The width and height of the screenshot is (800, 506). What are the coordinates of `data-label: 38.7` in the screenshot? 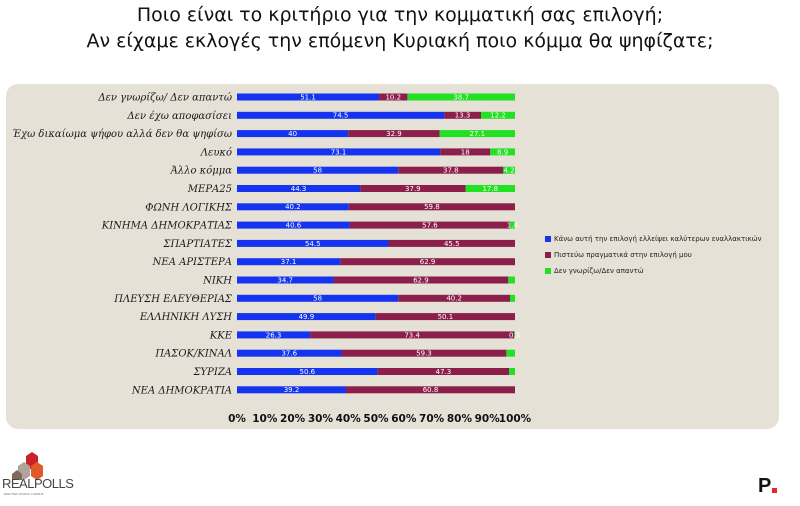 It's located at (461, 97).